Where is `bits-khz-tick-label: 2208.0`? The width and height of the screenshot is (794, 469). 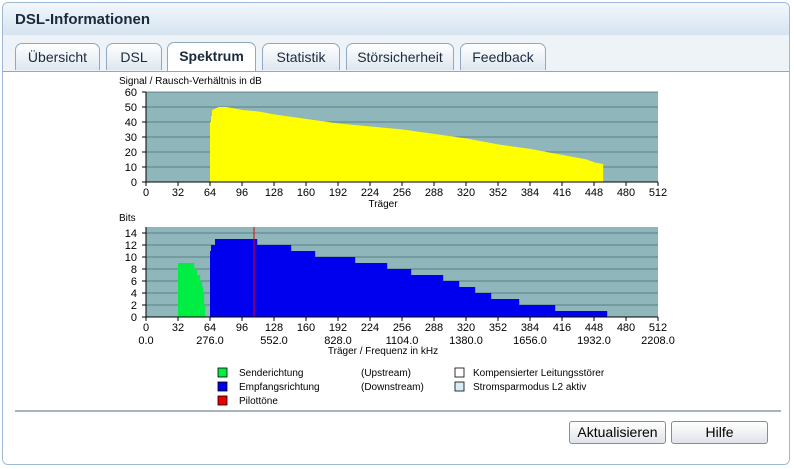 bits-khz-tick-label: 2208.0 is located at coordinates (658, 341).